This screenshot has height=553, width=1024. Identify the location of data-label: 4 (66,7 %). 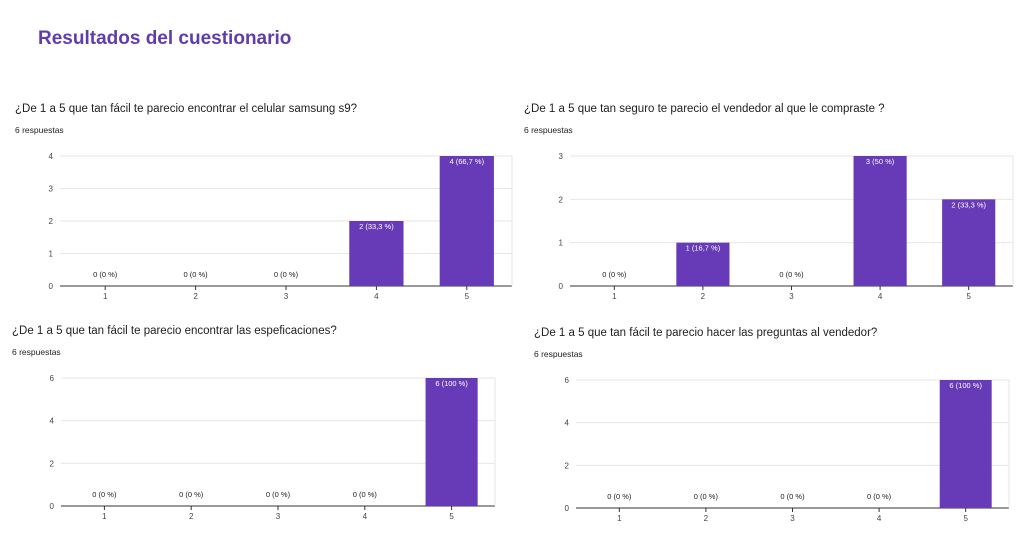
(466, 161).